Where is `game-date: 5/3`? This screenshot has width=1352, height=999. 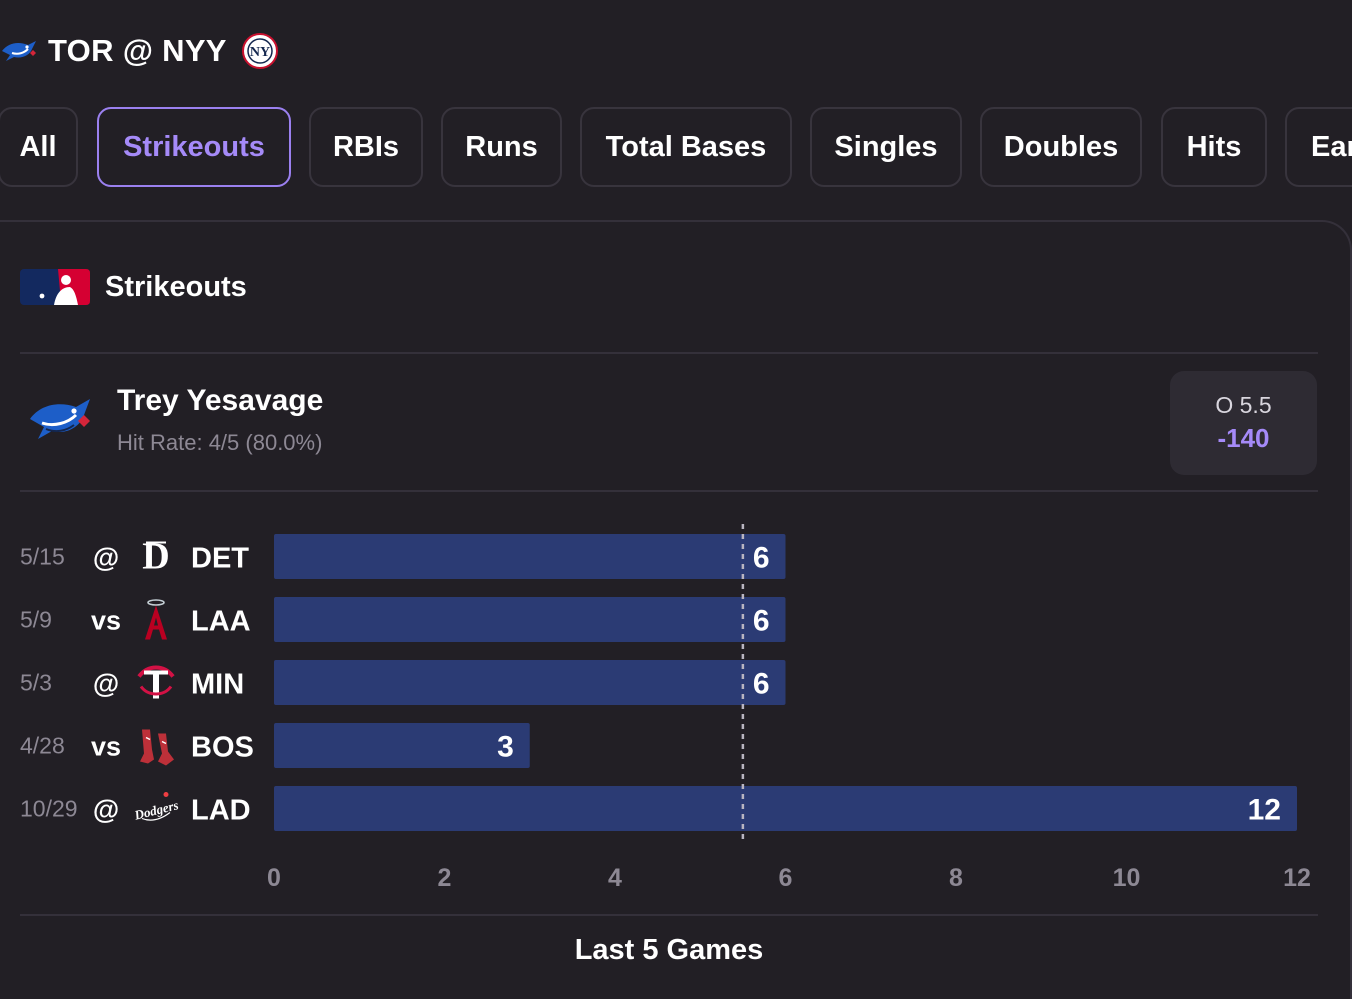 game-date: 5/3 is located at coordinates (36, 683).